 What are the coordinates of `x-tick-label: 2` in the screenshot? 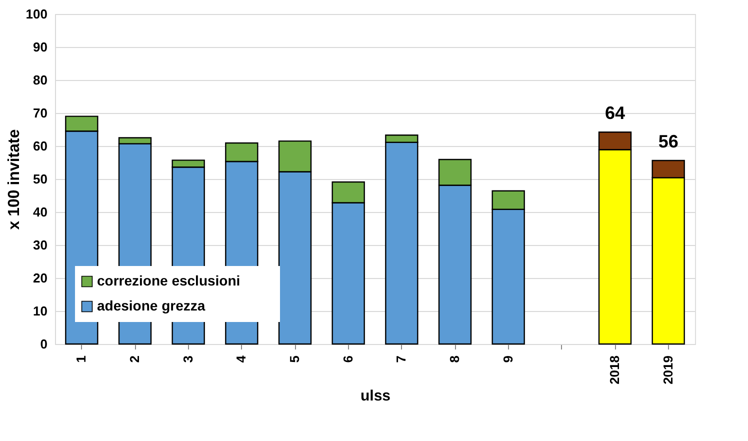 It's located at (134, 359).